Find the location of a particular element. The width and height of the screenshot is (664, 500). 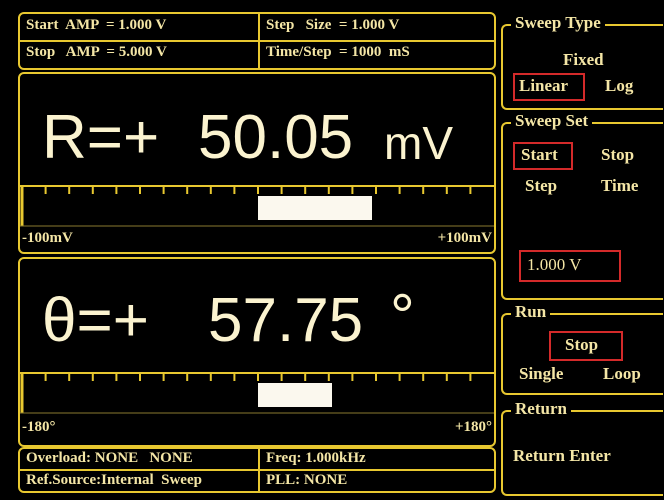

entry-value: 1.000 V is located at coordinates (554, 264).